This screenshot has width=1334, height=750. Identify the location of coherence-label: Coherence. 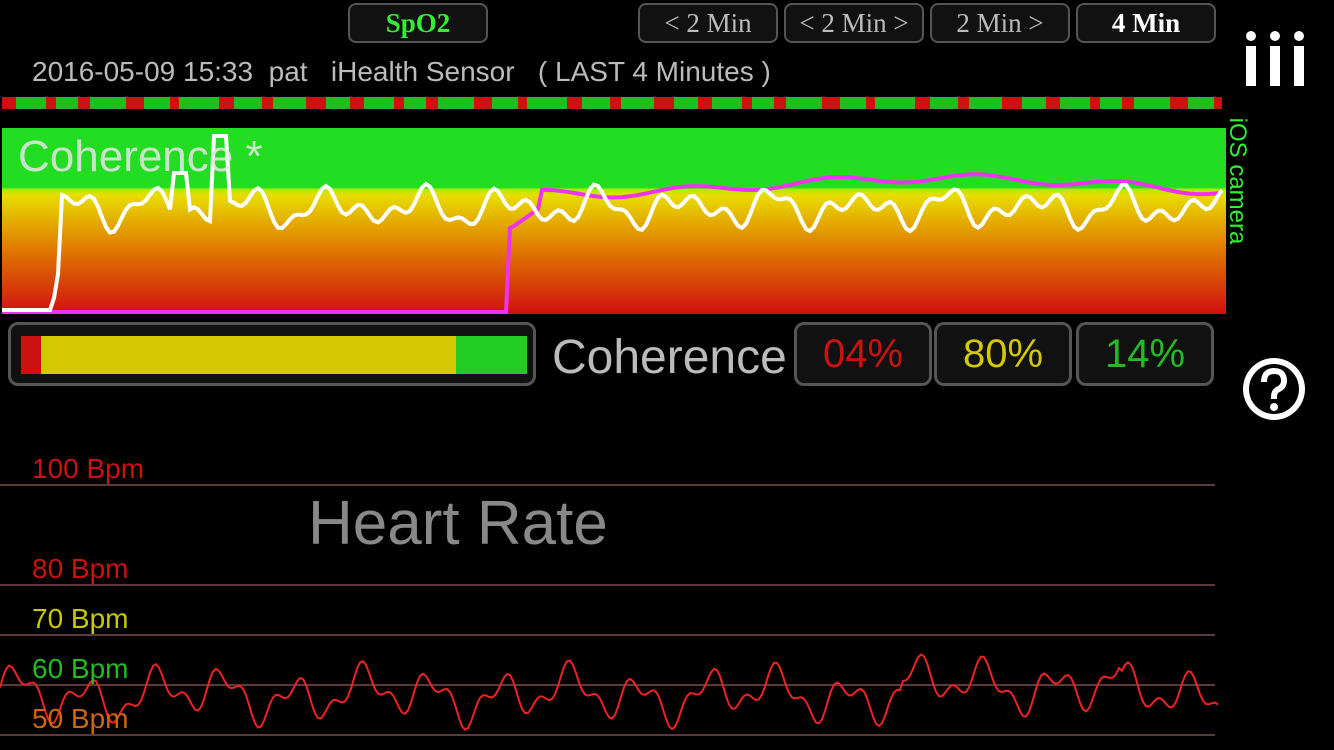
(669, 357).